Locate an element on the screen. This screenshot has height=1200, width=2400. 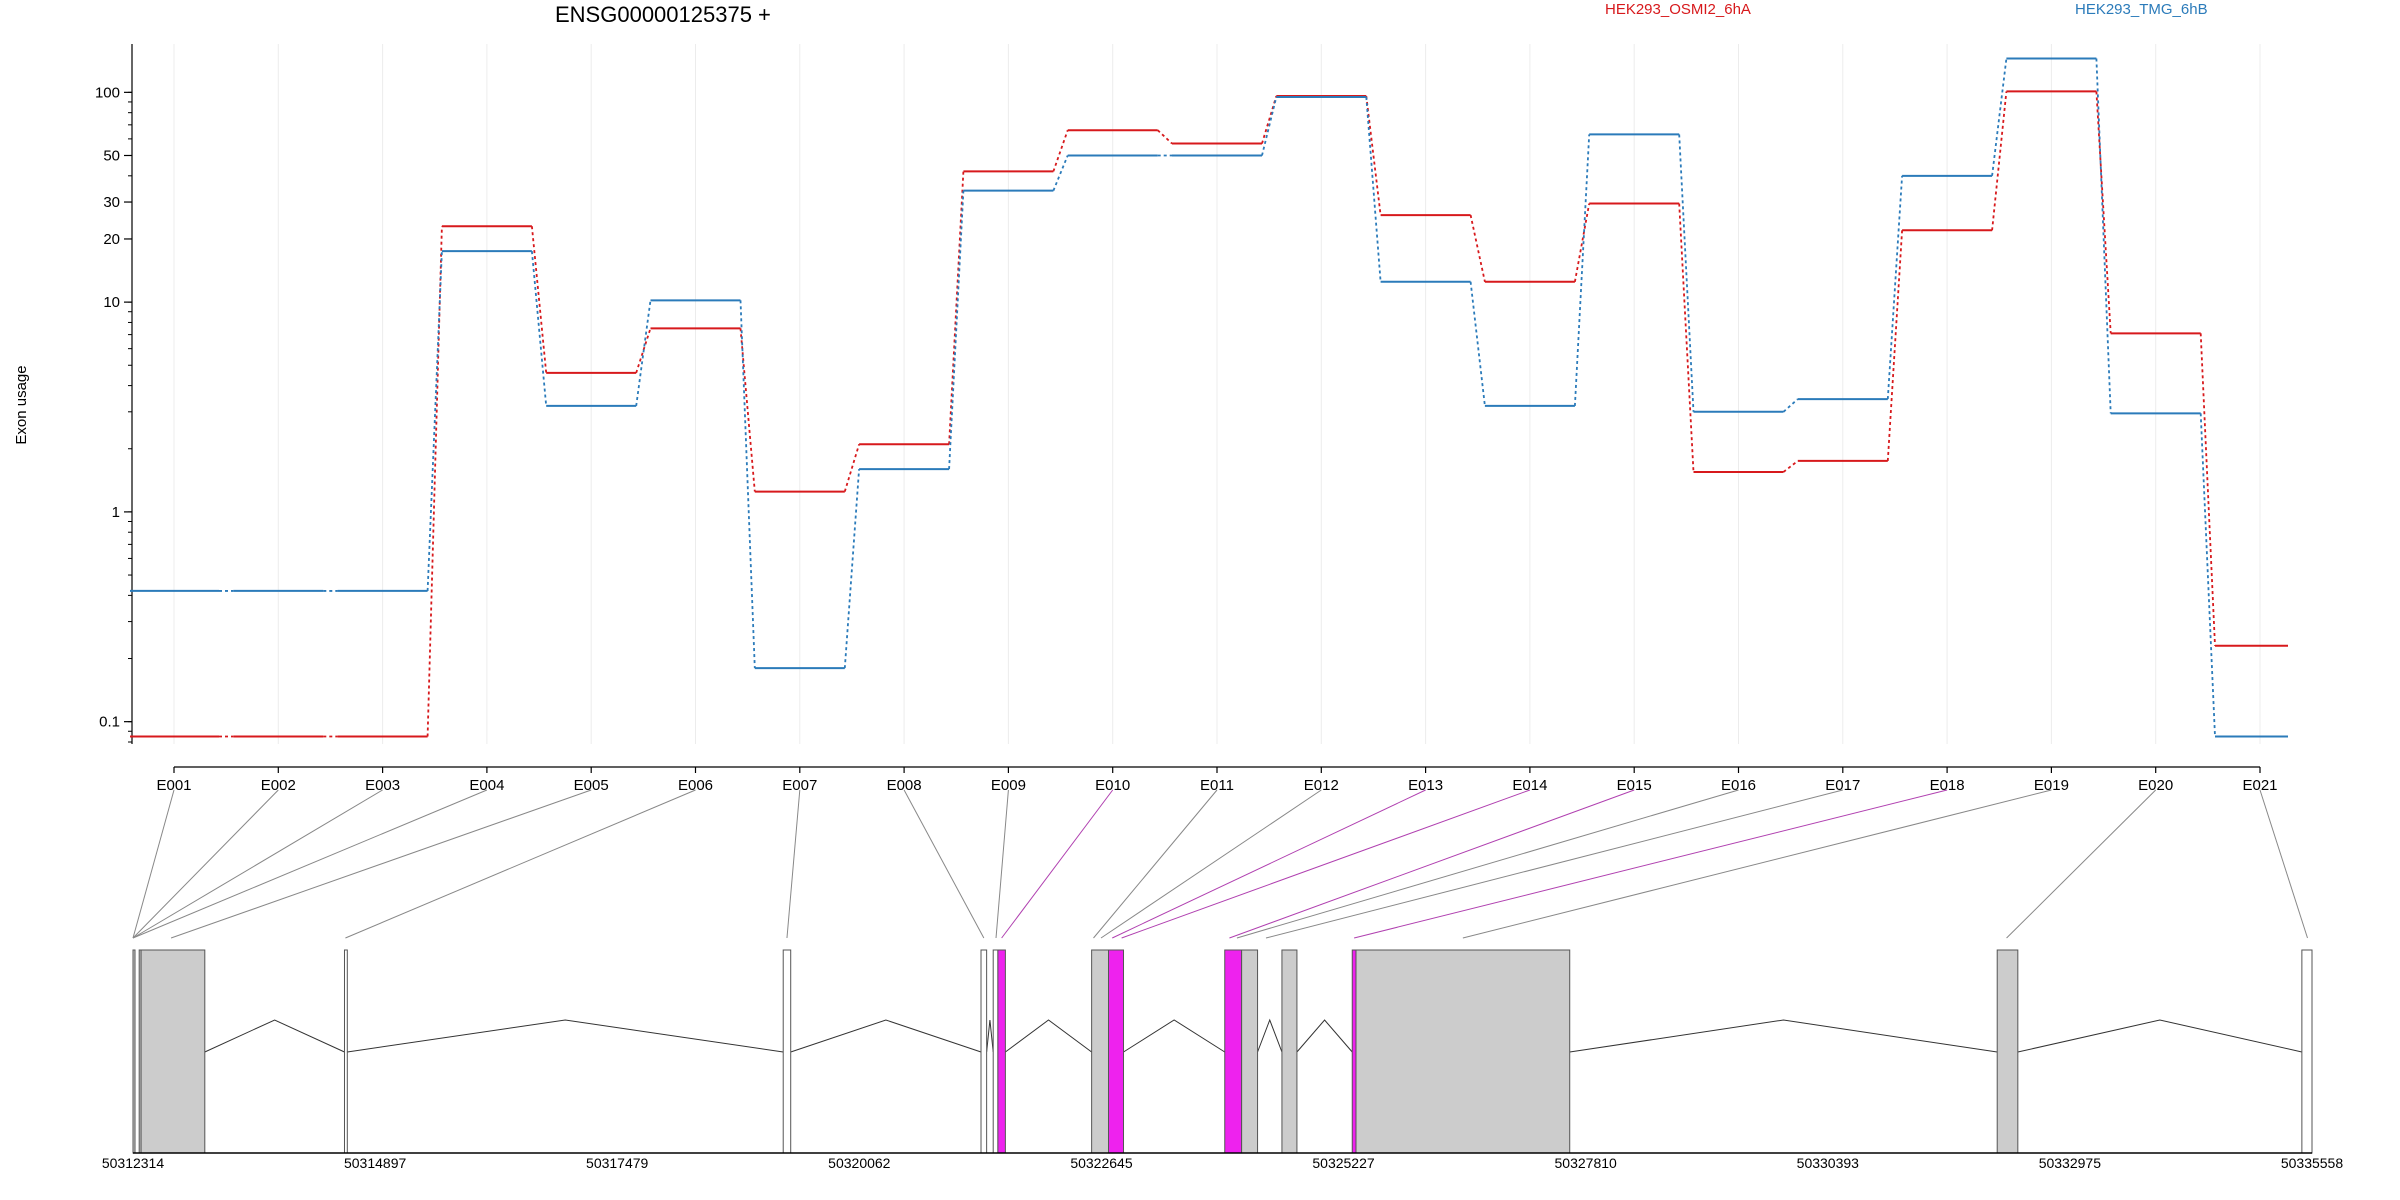
coordinate-label: 50330393 is located at coordinates (1828, 1163).